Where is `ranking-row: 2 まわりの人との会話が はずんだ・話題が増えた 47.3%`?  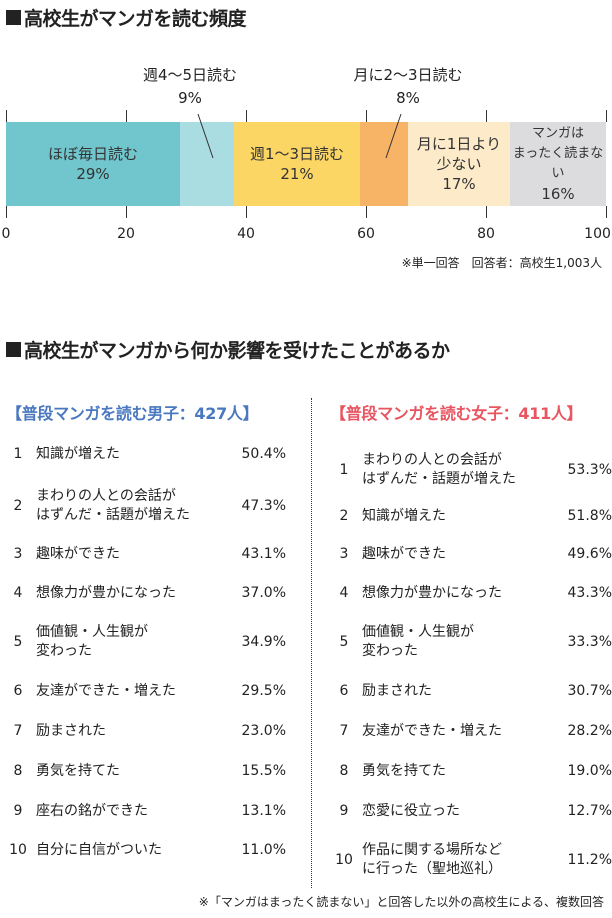 ranking-row: 2 まわりの人との会話が はずんだ・話題が増えた 47.3% is located at coordinates (145, 506).